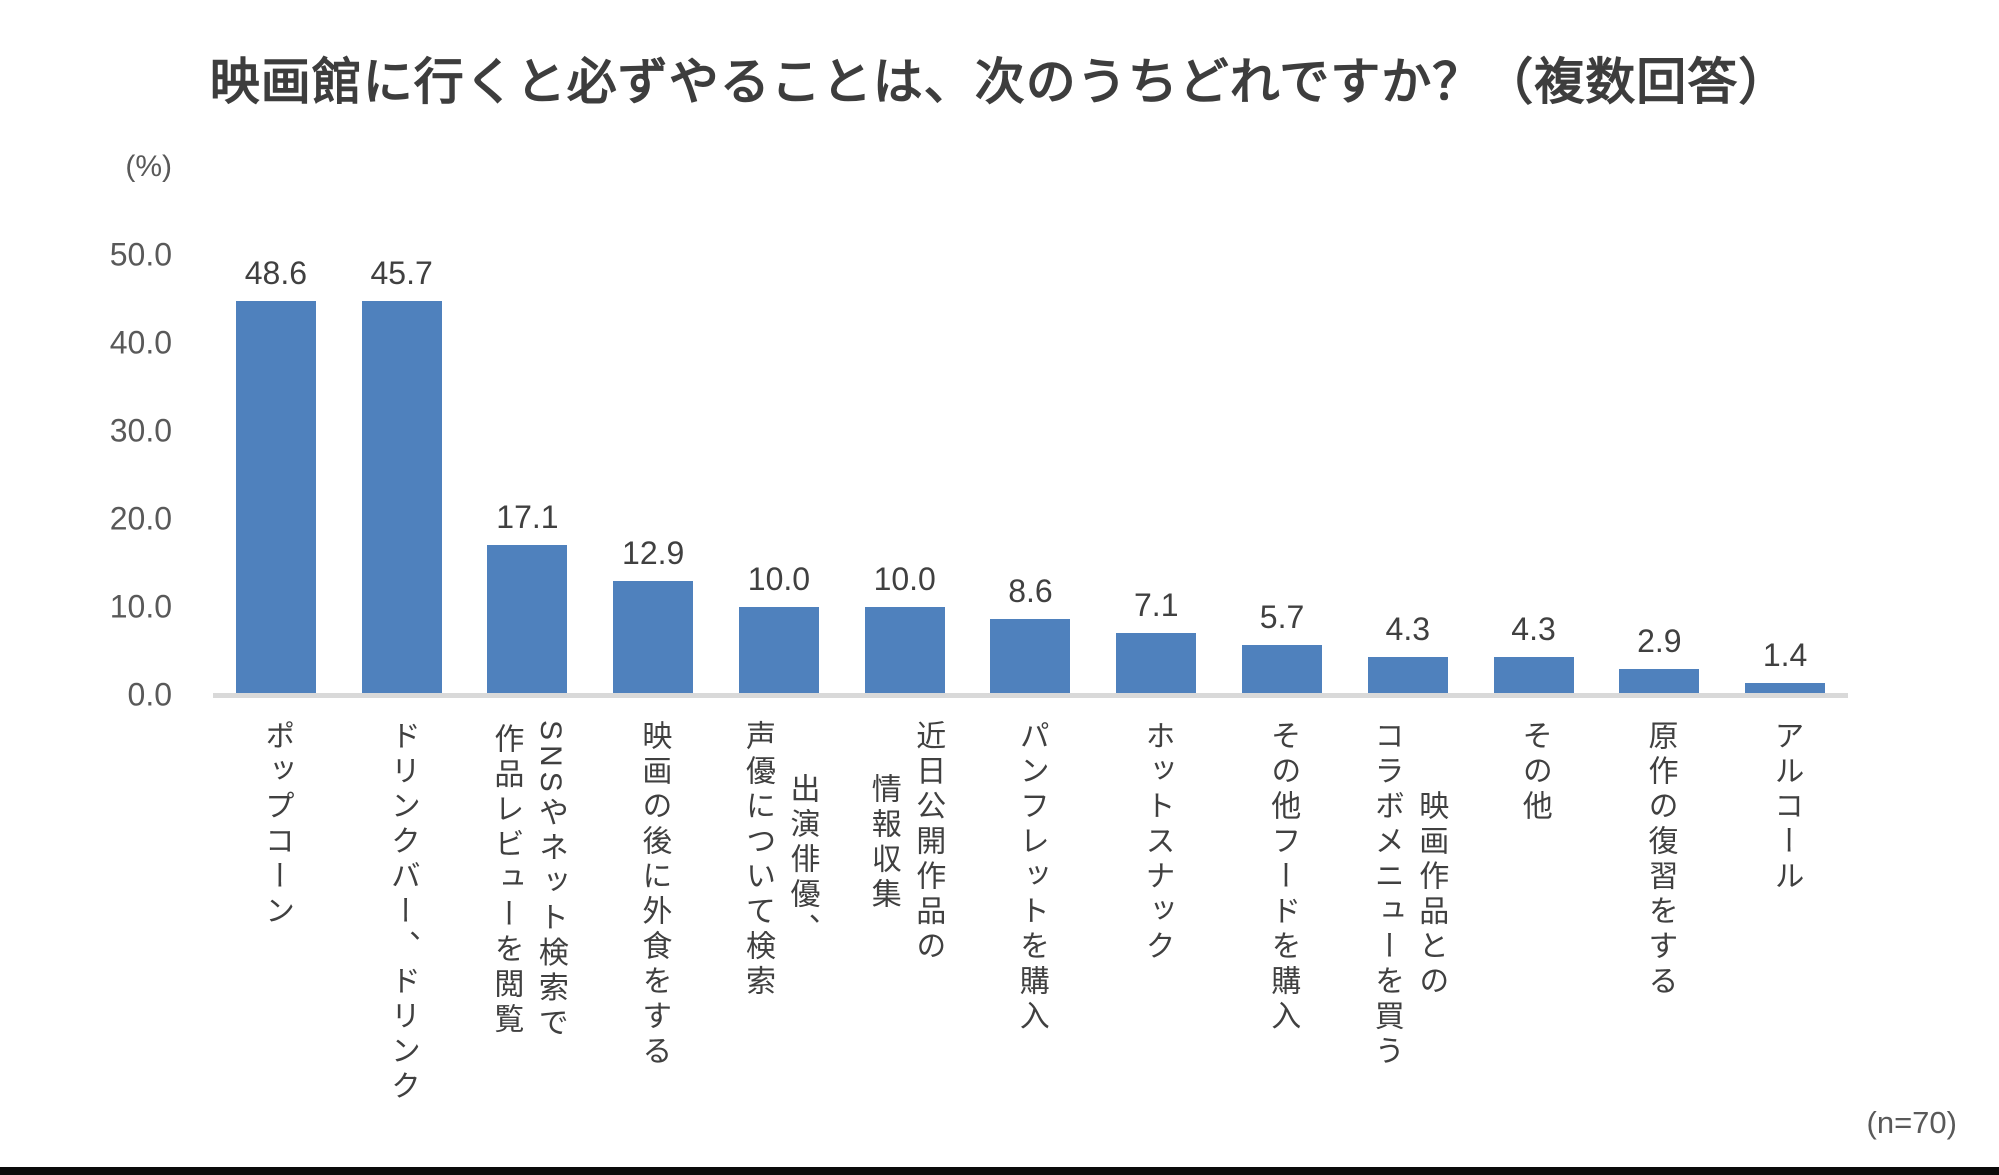 The height and width of the screenshot is (1175, 1999). I want to click on bottom-border-line, so click(999, 1171).